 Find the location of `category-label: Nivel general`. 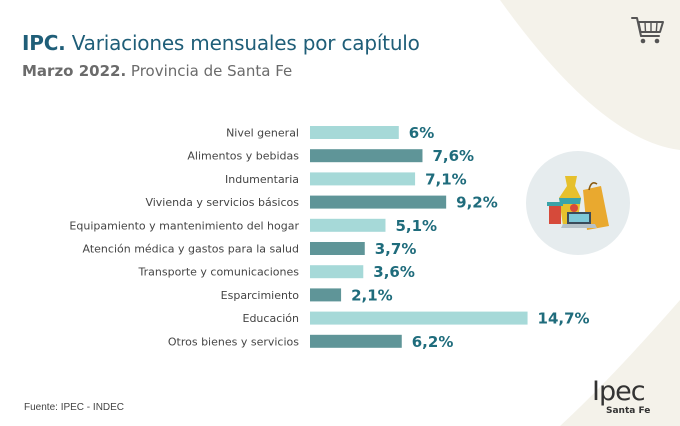

category-label: Nivel general is located at coordinates (262, 133).